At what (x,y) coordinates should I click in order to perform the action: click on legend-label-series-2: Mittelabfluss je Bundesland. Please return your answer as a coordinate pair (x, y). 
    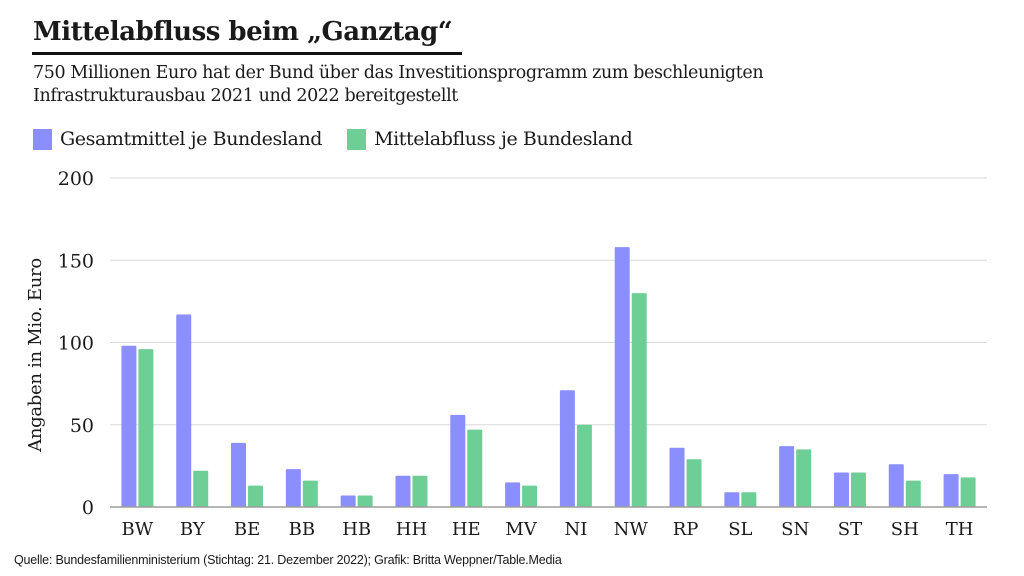
    Looking at the image, I should click on (503, 139).